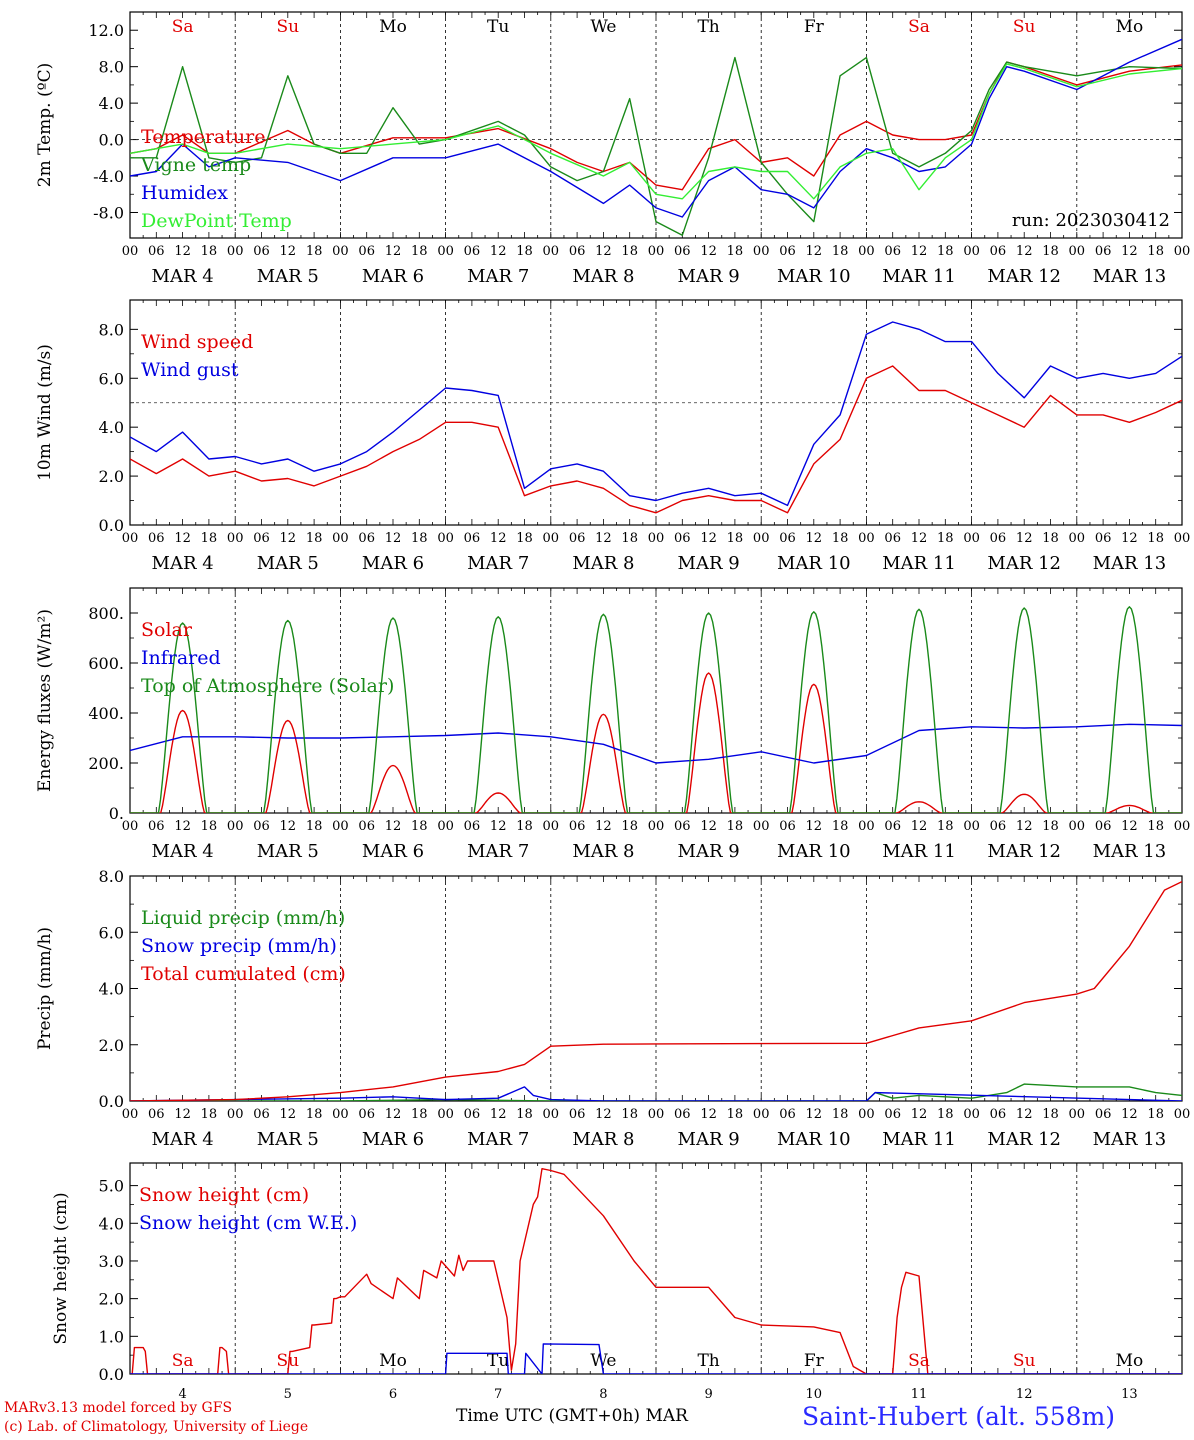 This screenshot has width=1194, height=1440. I want to click on date-label: MAR 11, so click(919, 276).